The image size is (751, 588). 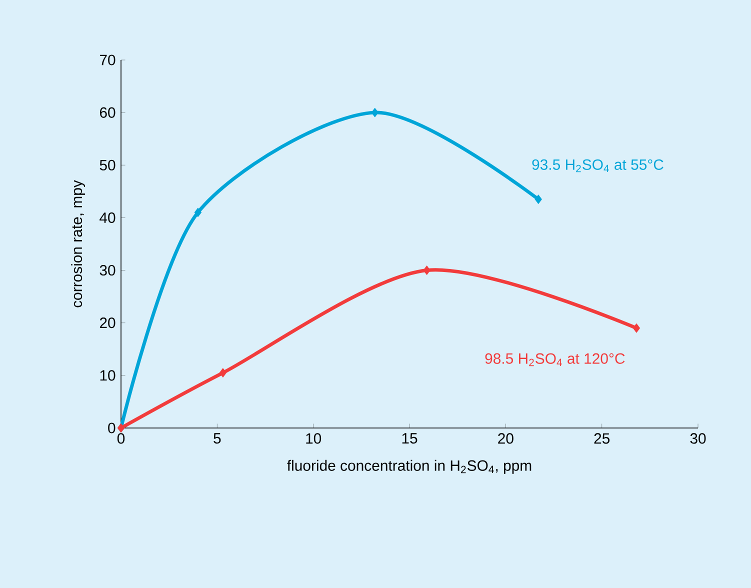 I want to click on x-tick-label: 25, so click(x=602, y=438).